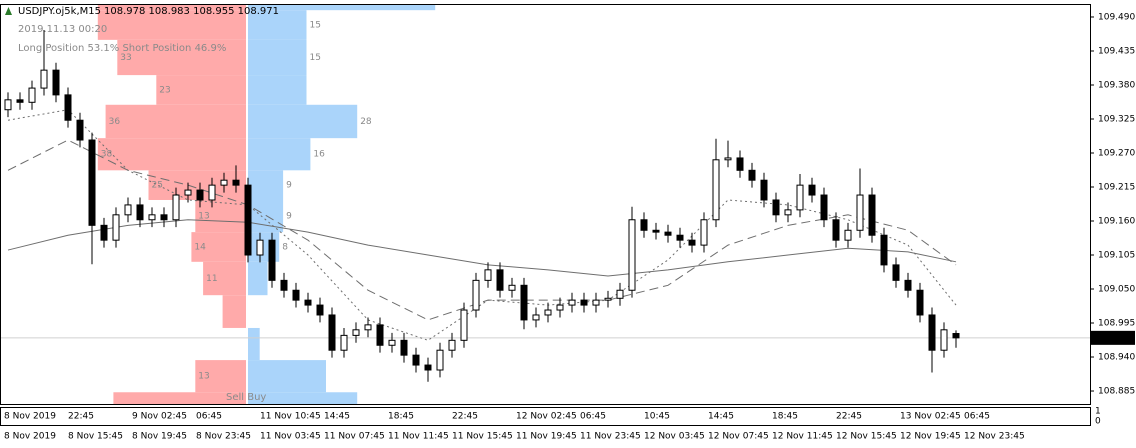 The height and width of the screenshot is (448, 1136). Describe the element at coordinates (159, 417) in the screenshot. I see `time-label-top: 9 Nov 02:45` at that location.